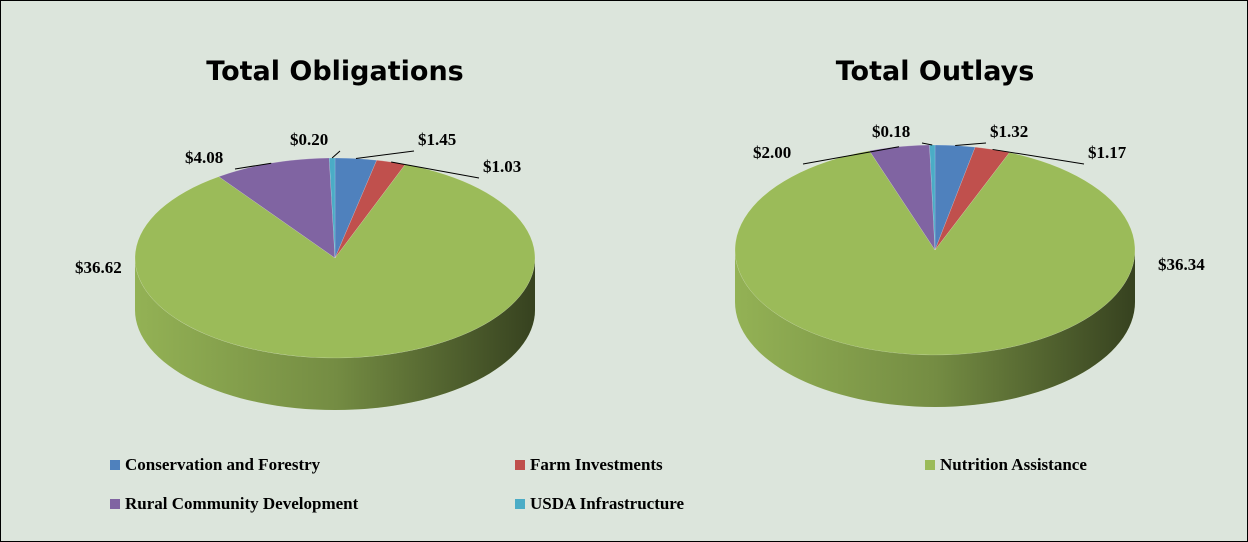  Describe the element at coordinates (437, 139) in the screenshot. I see `data-label: $1.45` at that location.